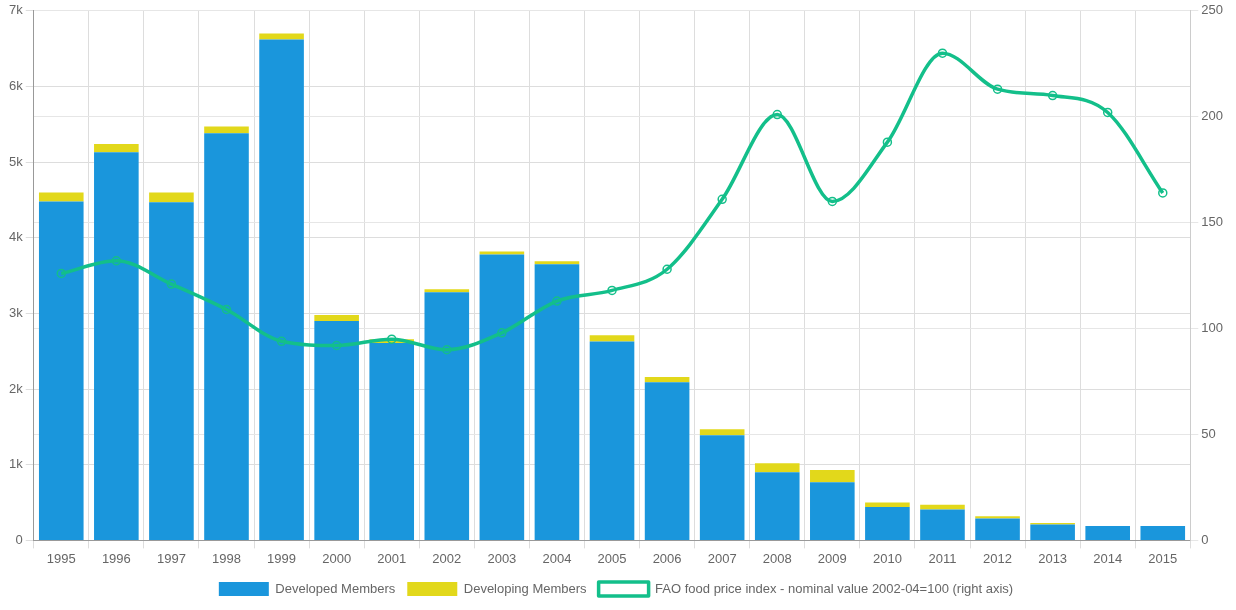 This screenshot has width=1236, height=610. Describe the element at coordinates (1208, 434) in the screenshot. I see `y2-tick-label: 50` at that location.